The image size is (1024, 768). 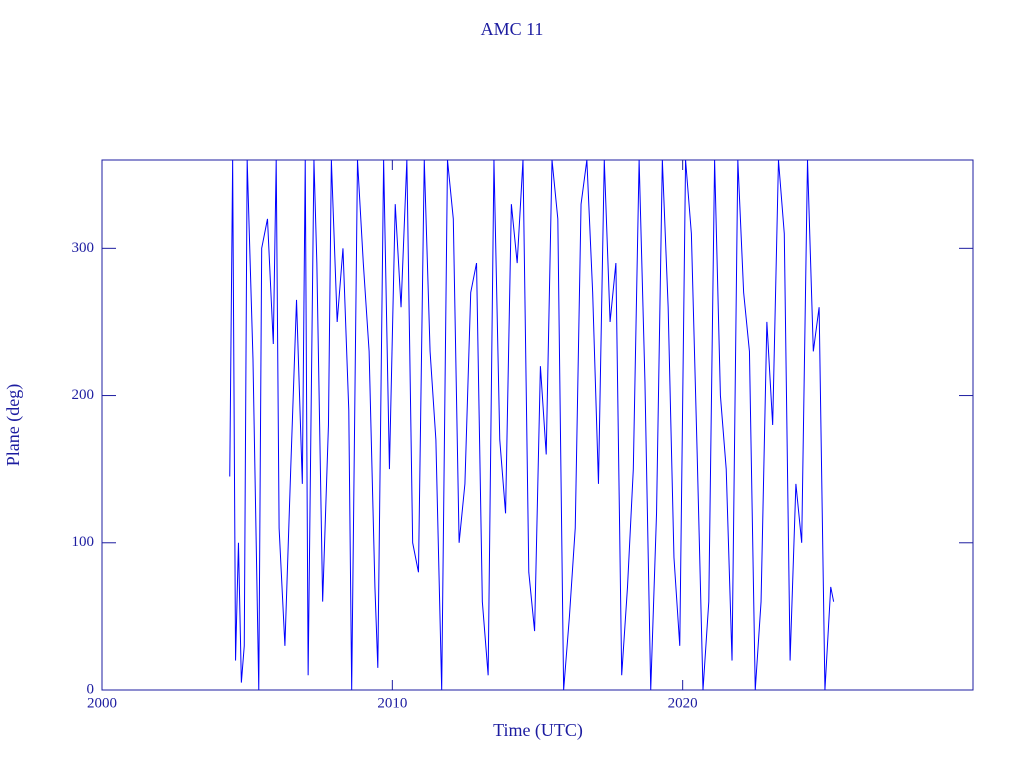 I want to click on chart-title: AMC 11, so click(x=512, y=29).